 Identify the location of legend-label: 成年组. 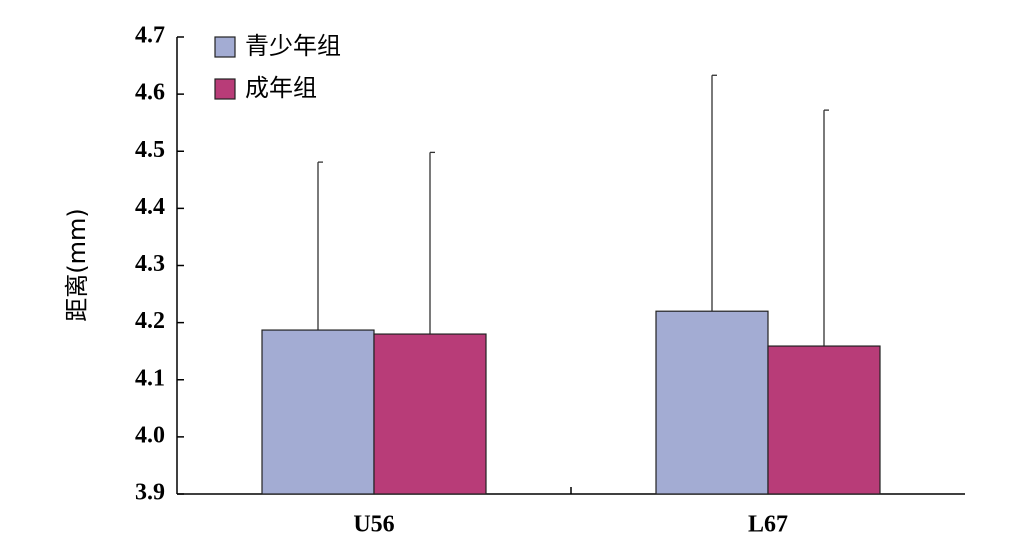
(281, 88).